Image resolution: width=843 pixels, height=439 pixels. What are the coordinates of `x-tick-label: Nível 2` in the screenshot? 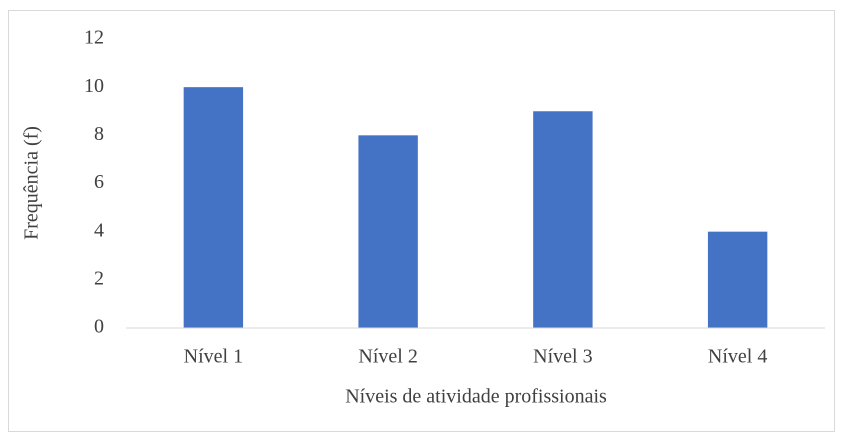 It's located at (387, 357).